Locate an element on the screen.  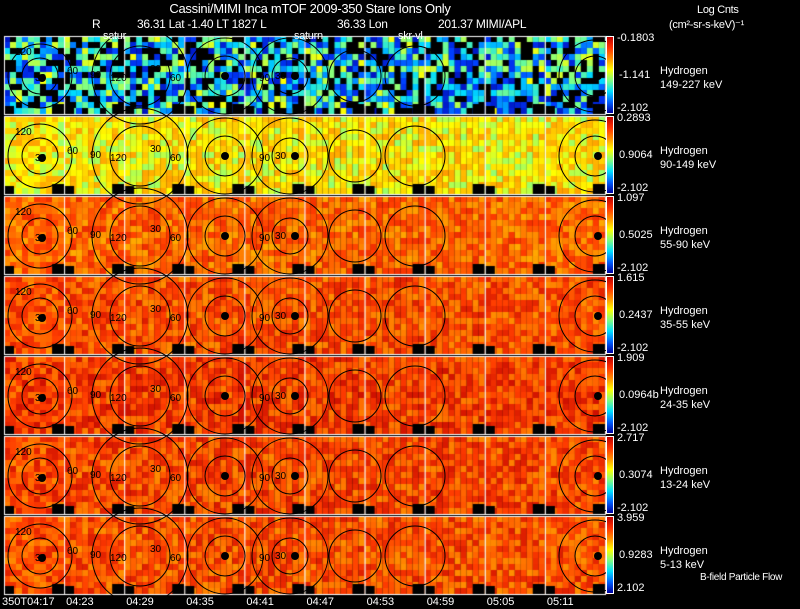
units-line-1: Log Cnts is located at coordinates (718, 10).